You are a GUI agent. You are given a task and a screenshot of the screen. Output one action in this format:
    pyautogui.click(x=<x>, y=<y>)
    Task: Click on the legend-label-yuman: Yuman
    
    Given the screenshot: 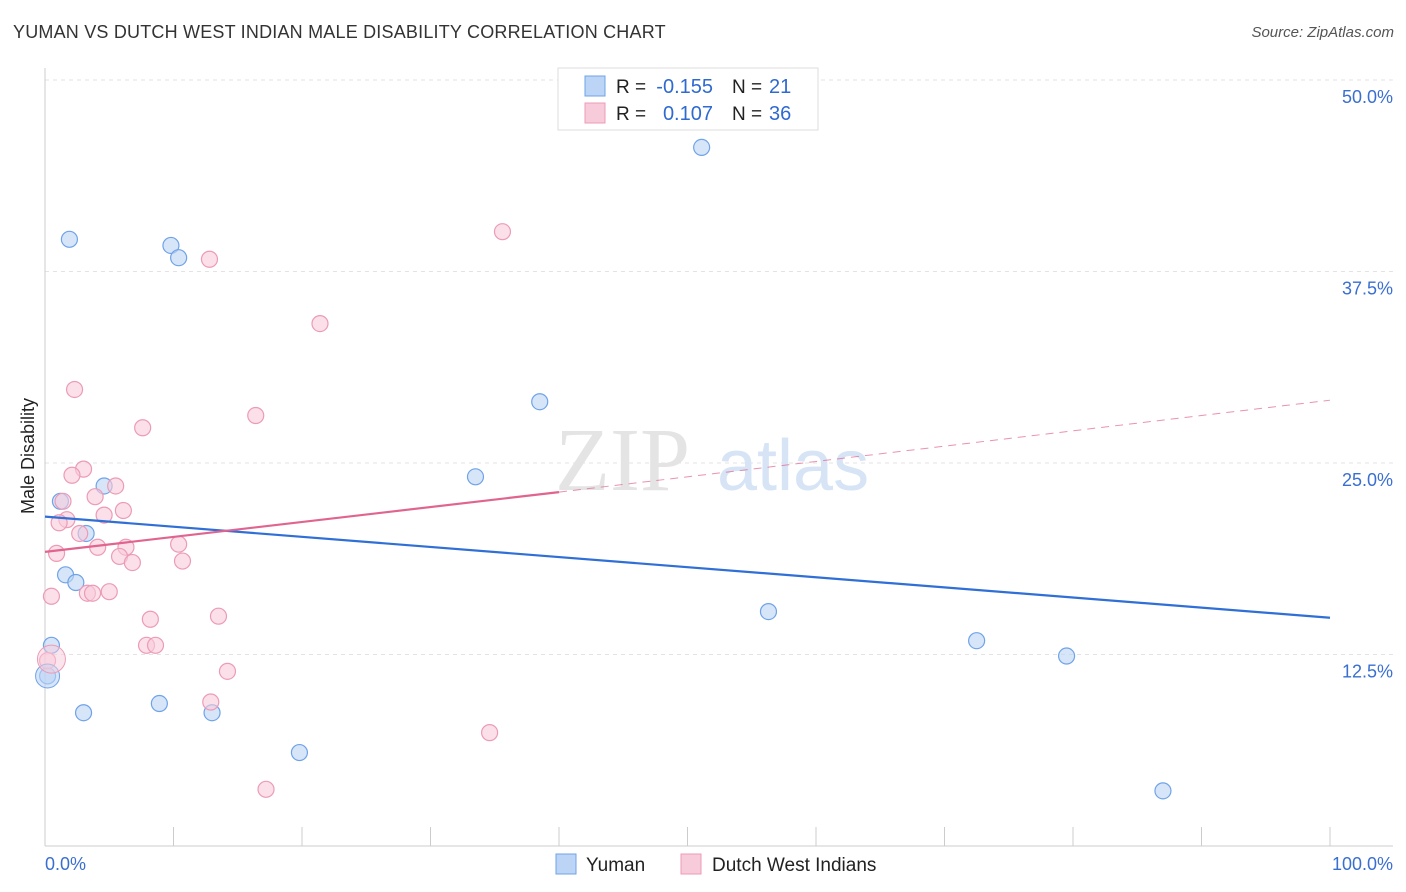 What is the action you would take?
    pyautogui.click(x=615, y=865)
    